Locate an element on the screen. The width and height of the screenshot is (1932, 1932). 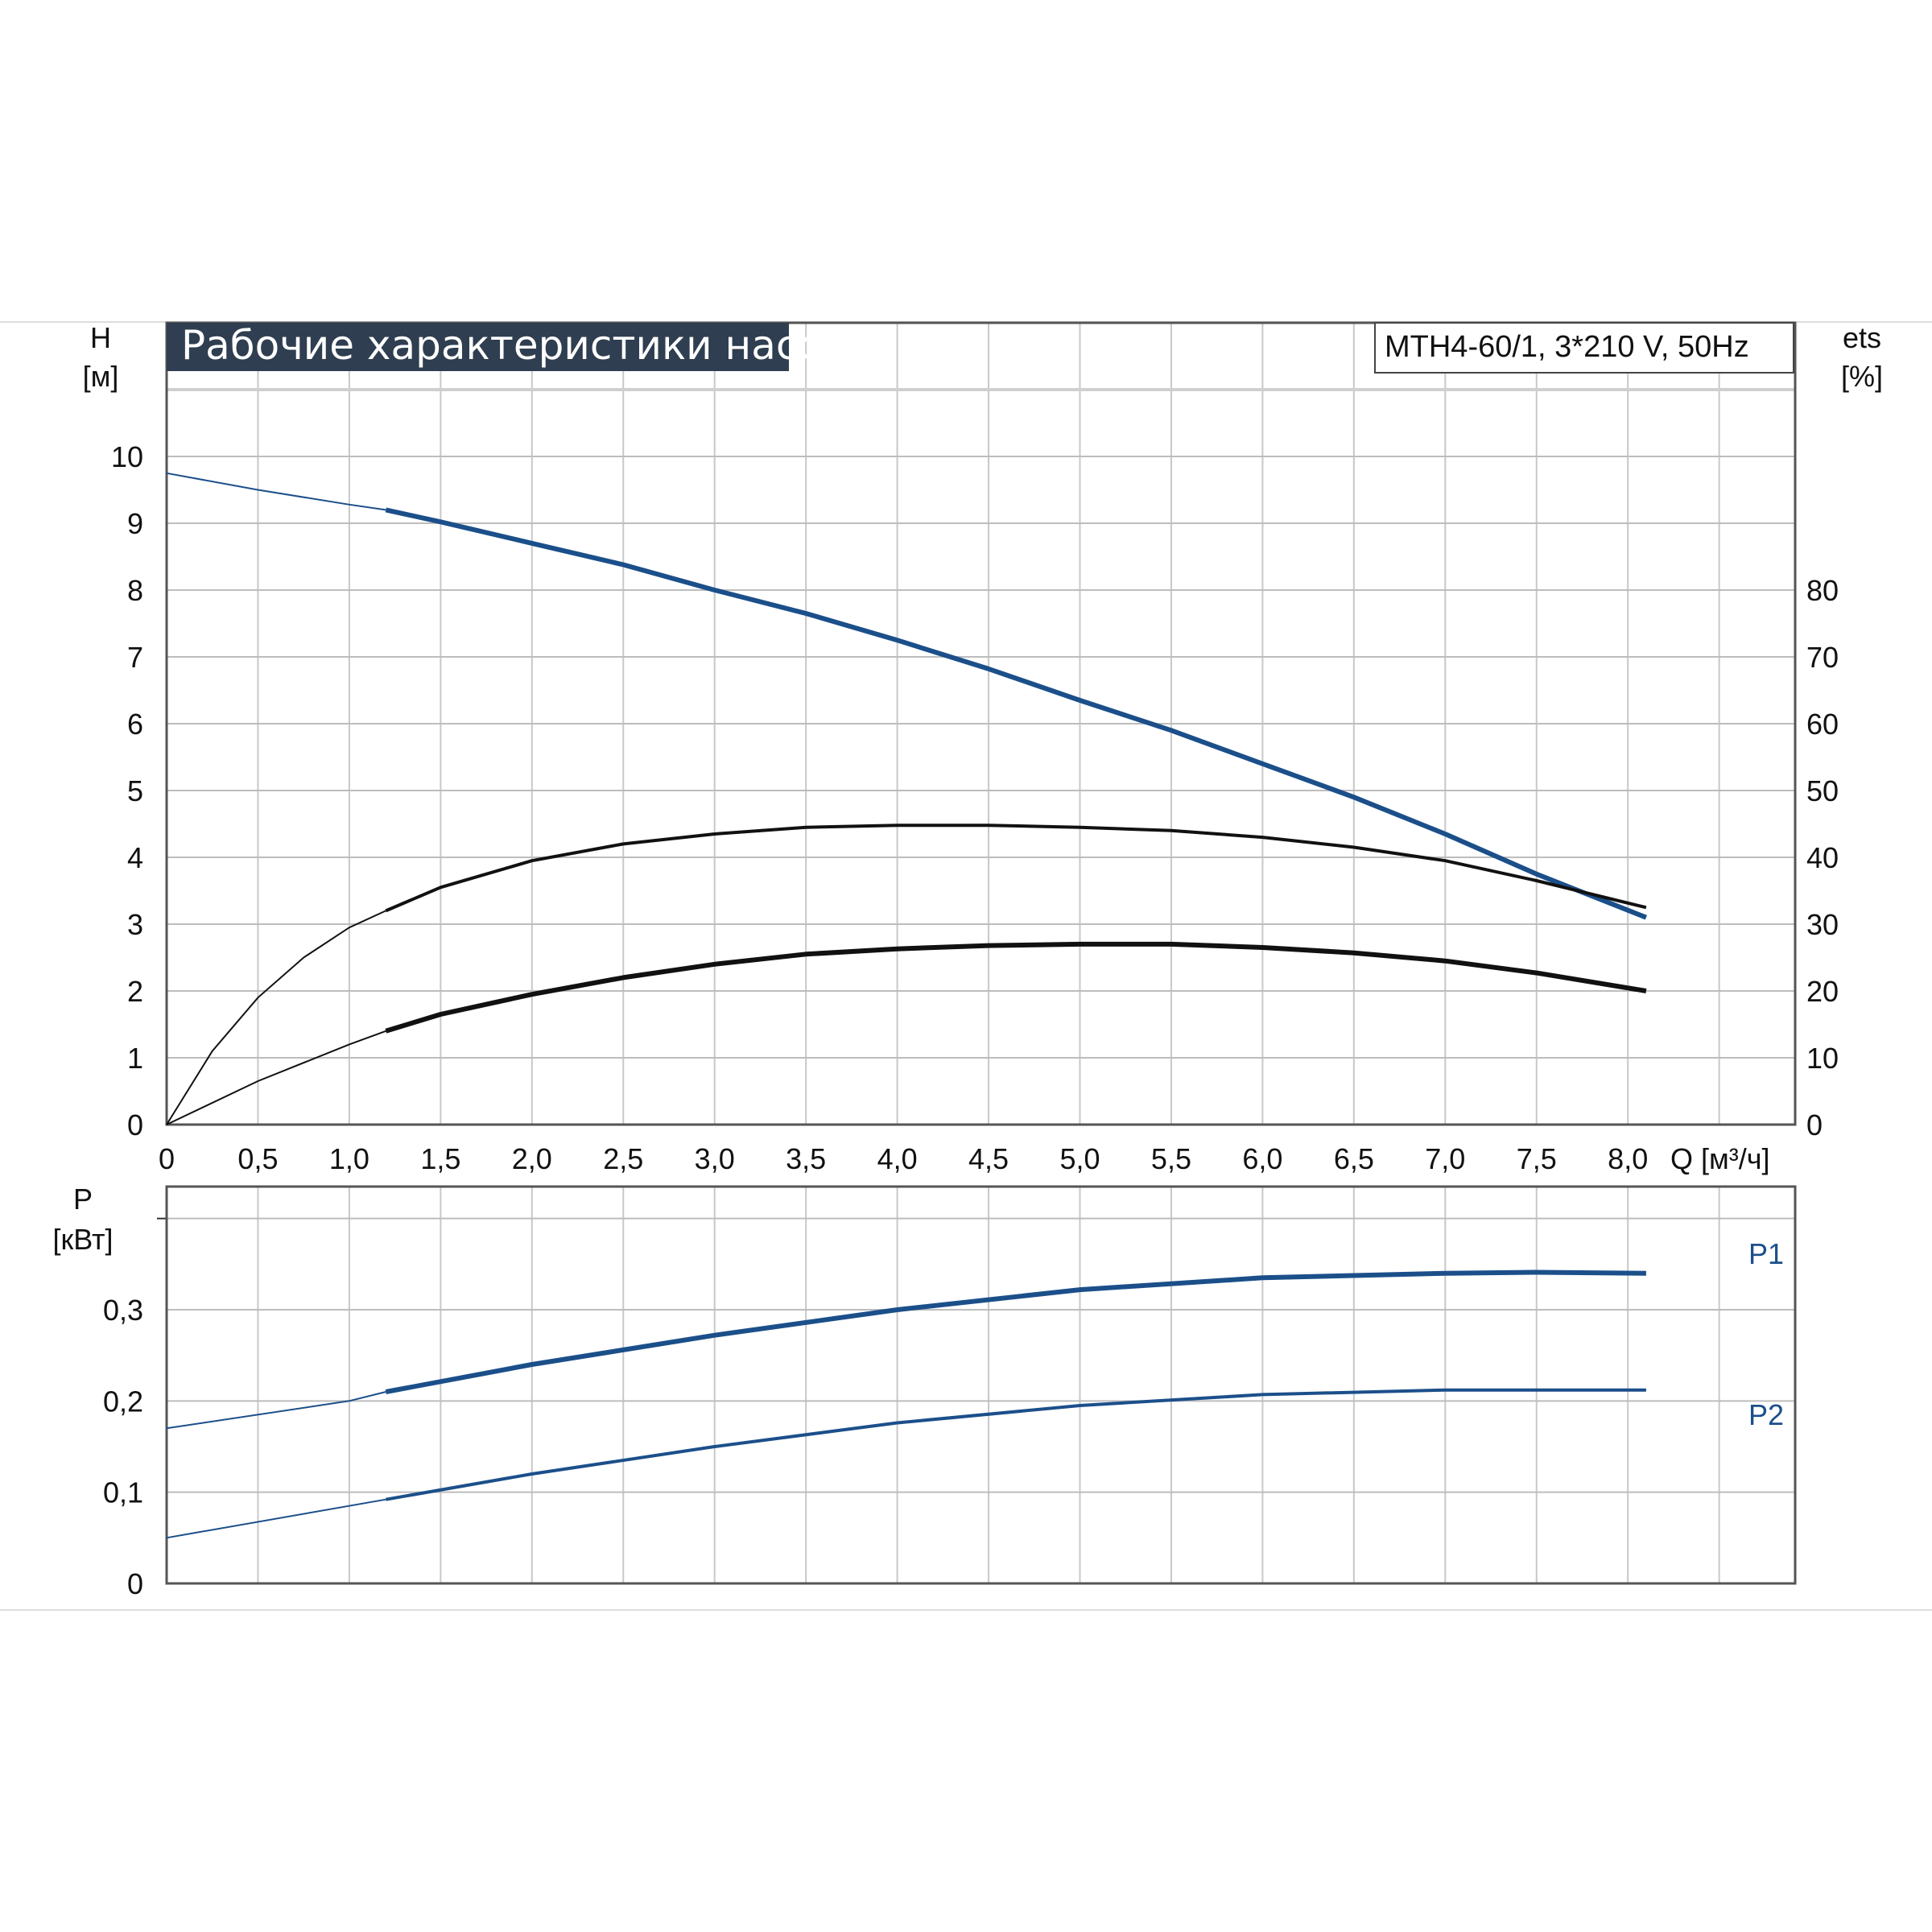
head-curve-thin is located at coordinates (276, 491).